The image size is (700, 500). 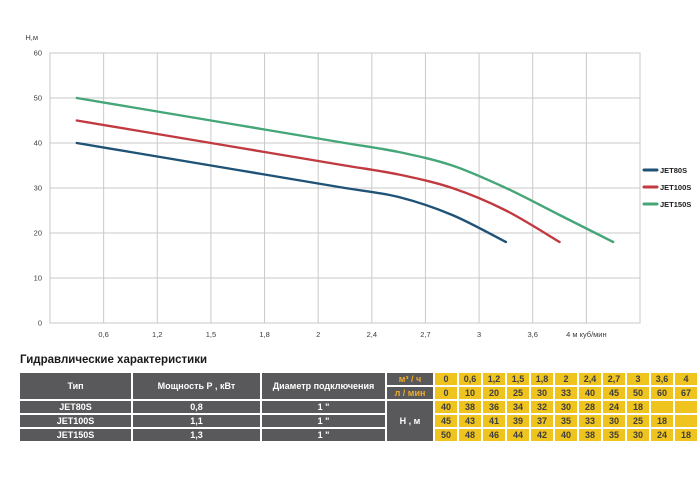 What do you see at coordinates (566, 393) in the screenshot?
I see `flow-lmin-value-5: 33` at bounding box center [566, 393].